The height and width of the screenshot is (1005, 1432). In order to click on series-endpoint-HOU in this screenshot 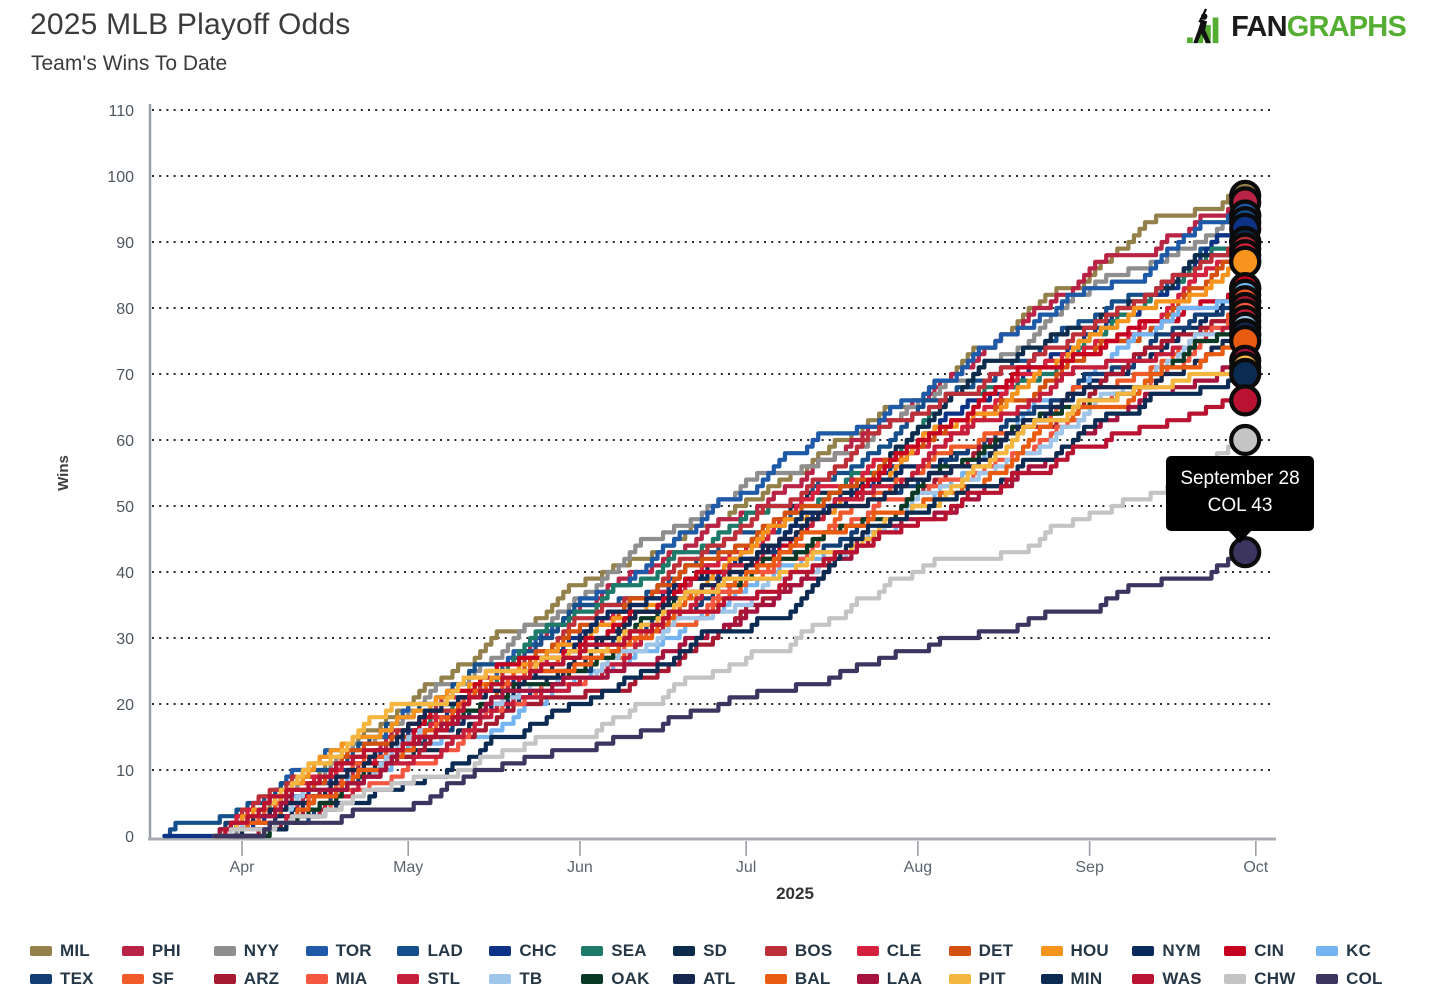, I will do `click(1245, 261)`.